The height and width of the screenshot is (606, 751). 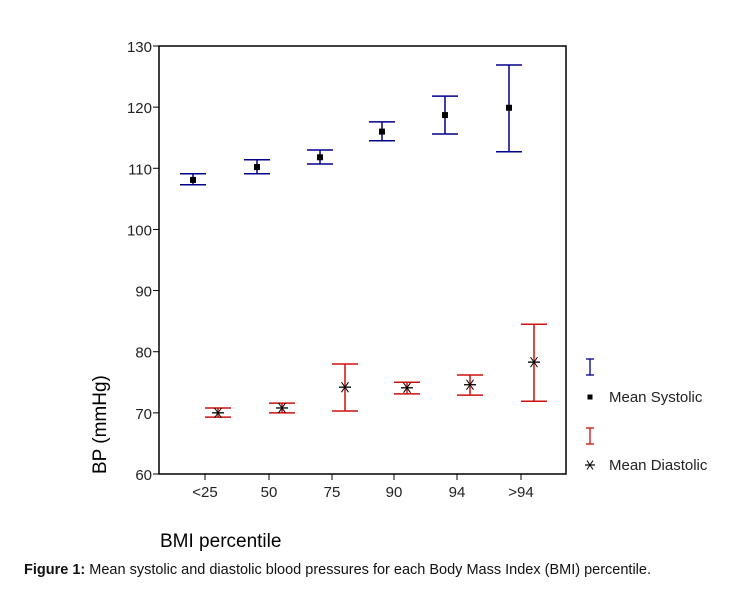 What do you see at coordinates (143, 353) in the screenshot?
I see `y-tick-label: 80` at bounding box center [143, 353].